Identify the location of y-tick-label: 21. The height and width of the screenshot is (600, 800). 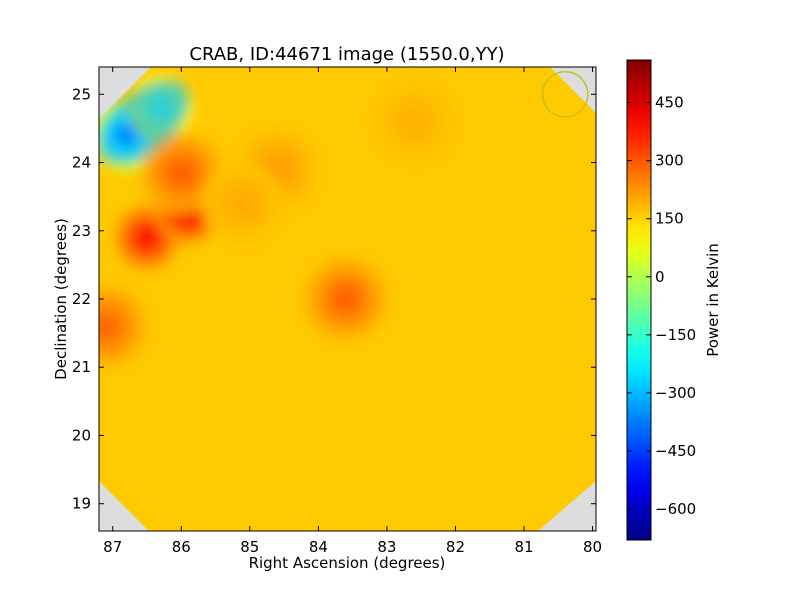
(81, 367).